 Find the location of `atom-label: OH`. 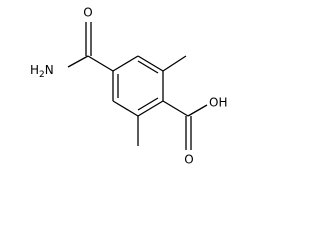

atom-label: OH is located at coordinates (218, 103).